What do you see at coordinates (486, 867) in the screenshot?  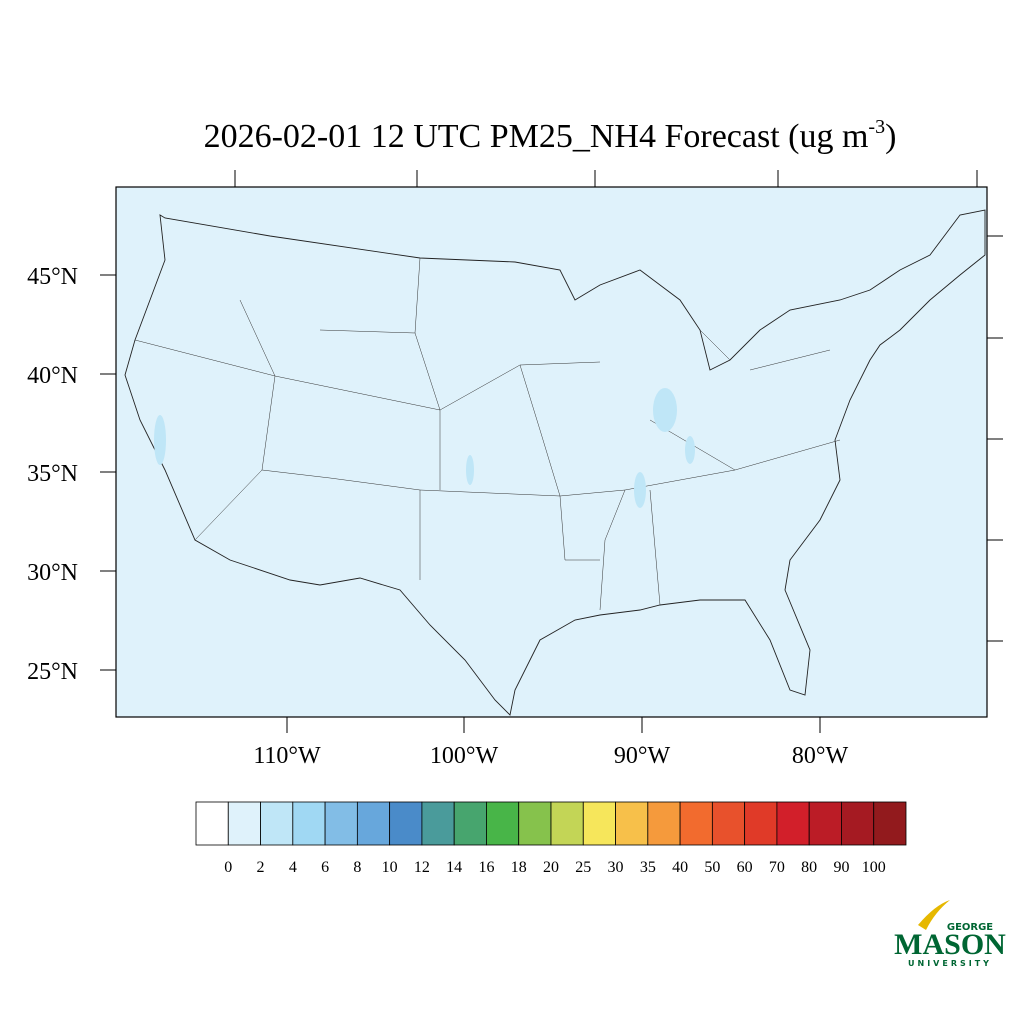 I see `colorbar-label: 16` at bounding box center [486, 867].